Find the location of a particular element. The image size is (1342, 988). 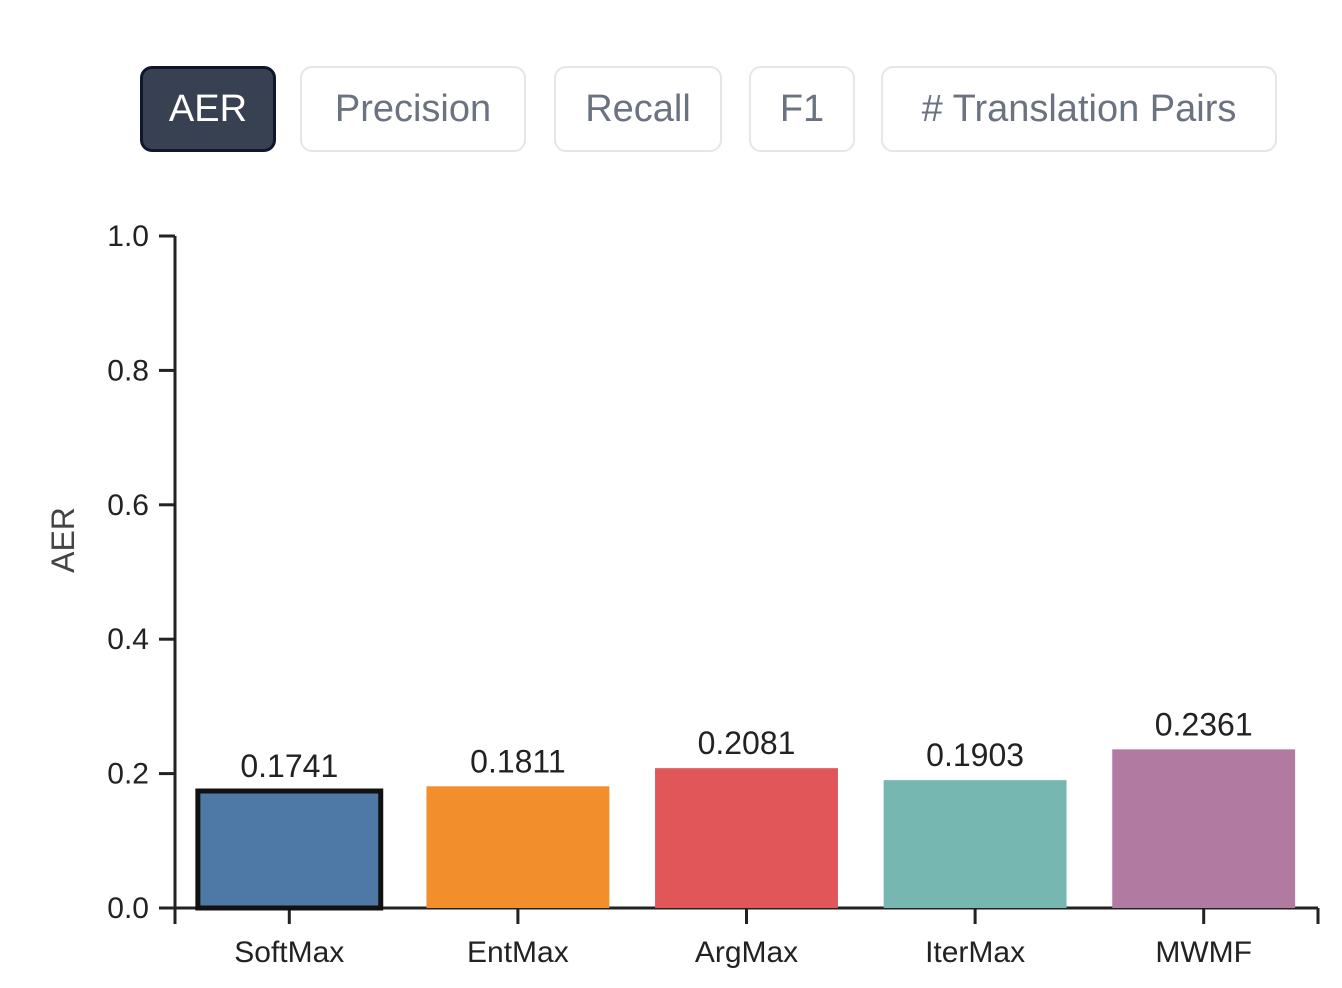

x-tick-label: ArgMax is located at coordinates (746, 952).